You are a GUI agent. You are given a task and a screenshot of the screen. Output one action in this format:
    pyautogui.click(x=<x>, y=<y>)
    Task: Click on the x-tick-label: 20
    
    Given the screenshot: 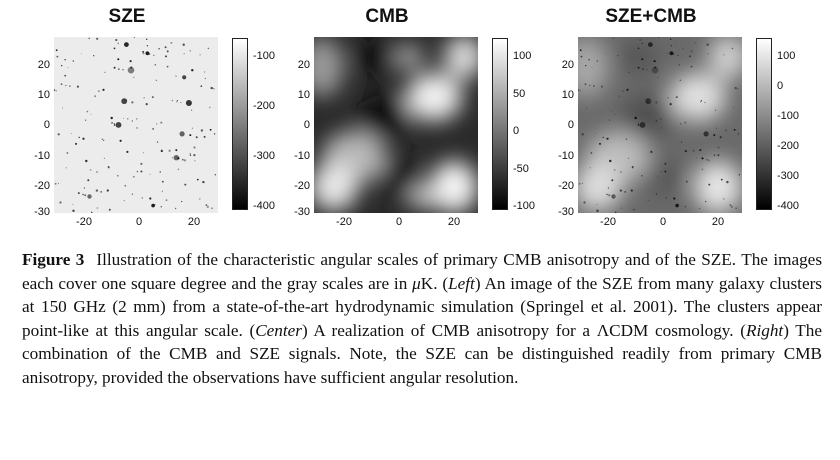 What is the action you would take?
    pyautogui.click(x=454, y=222)
    